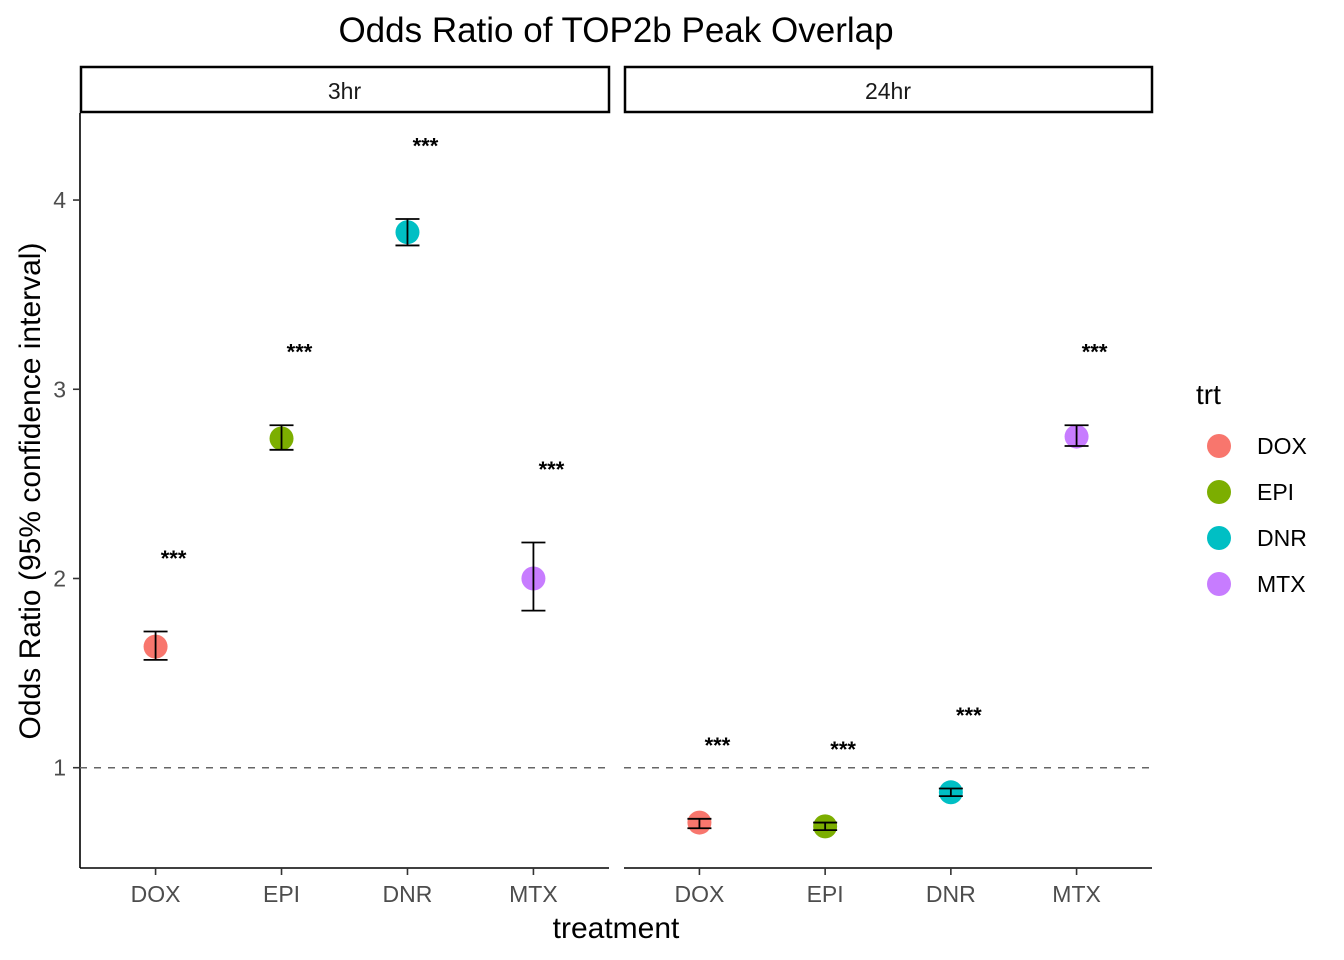 The width and height of the screenshot is (1344, 960). Describe the element at coordinates (709, 784) in the screenshot. I see `data-point-24hr-DOX: ***` at that location.